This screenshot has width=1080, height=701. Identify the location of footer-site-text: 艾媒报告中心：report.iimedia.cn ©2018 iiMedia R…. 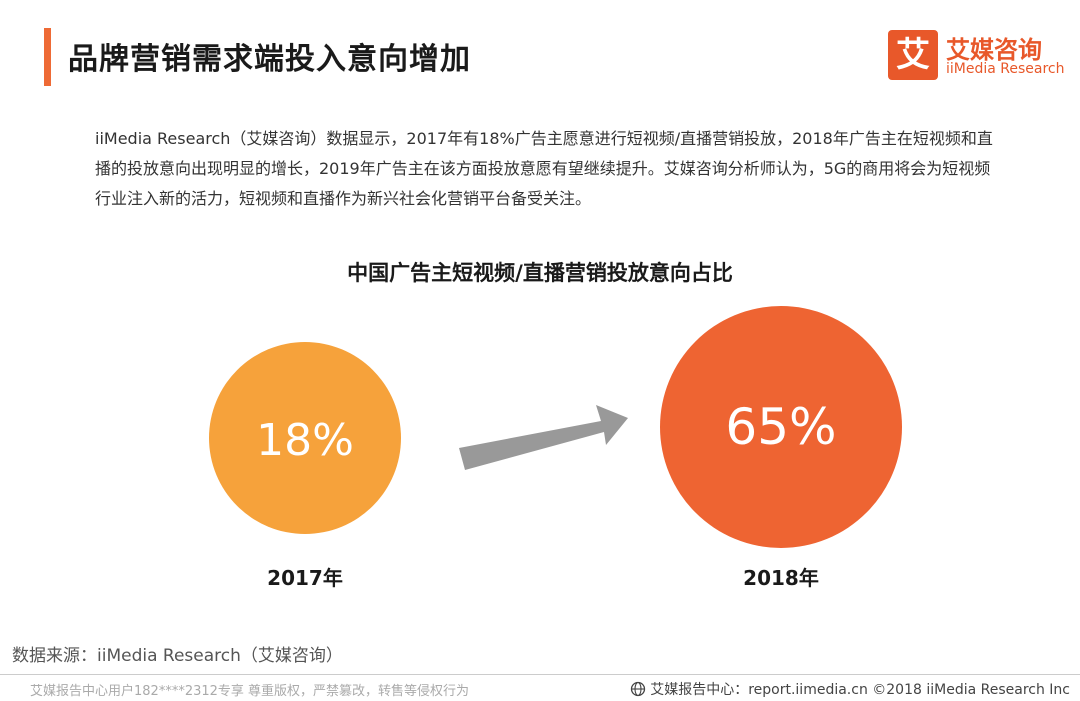
(860, 690).